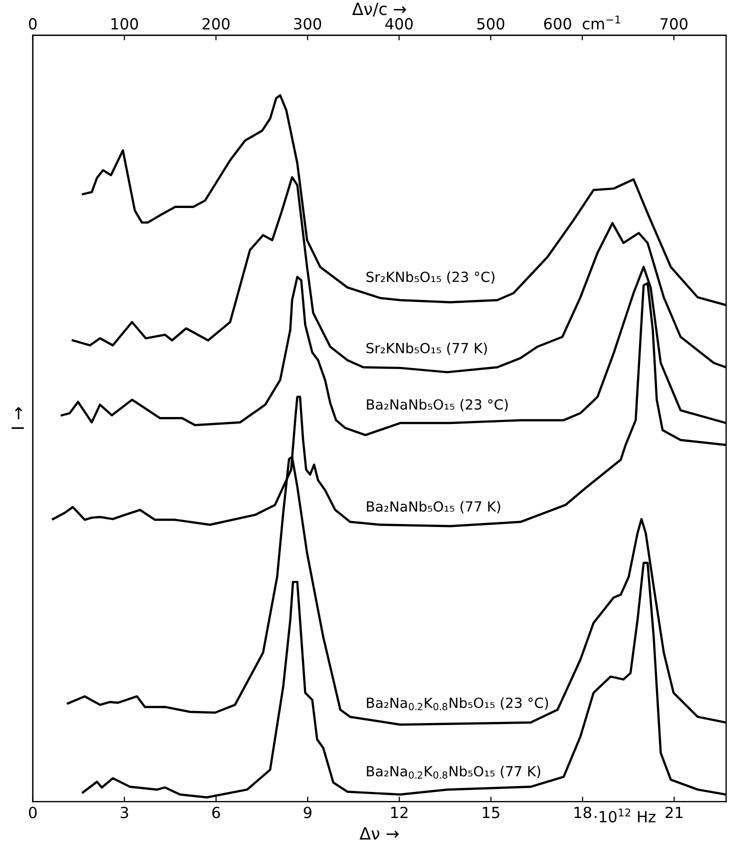 The image size is (729, 861). I want to click on x2-tick-label: 0, so click(32, 24).